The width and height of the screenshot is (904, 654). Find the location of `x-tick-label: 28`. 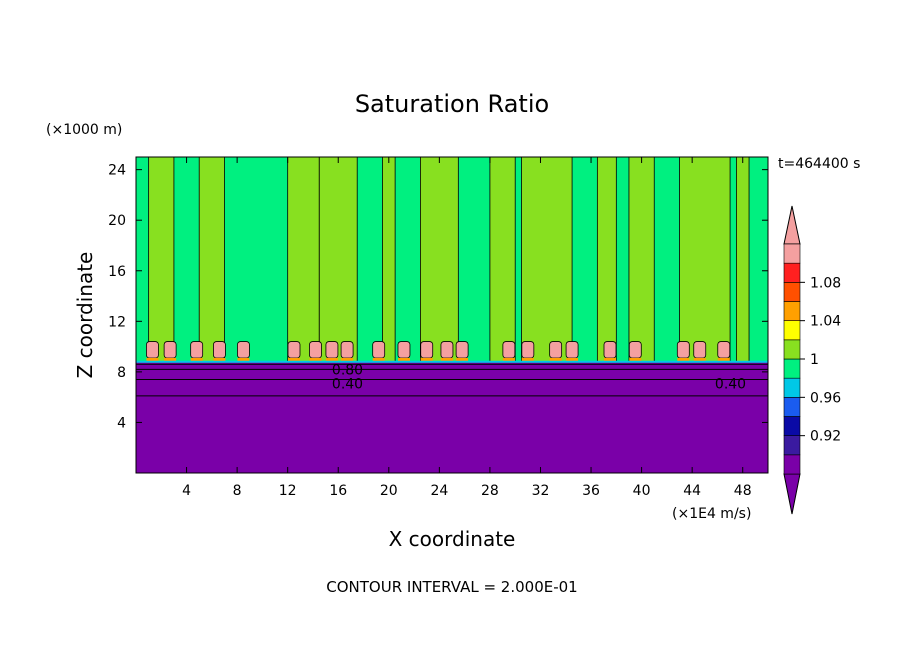

x-tick-label: 28 is located at coordinates (490, 491).